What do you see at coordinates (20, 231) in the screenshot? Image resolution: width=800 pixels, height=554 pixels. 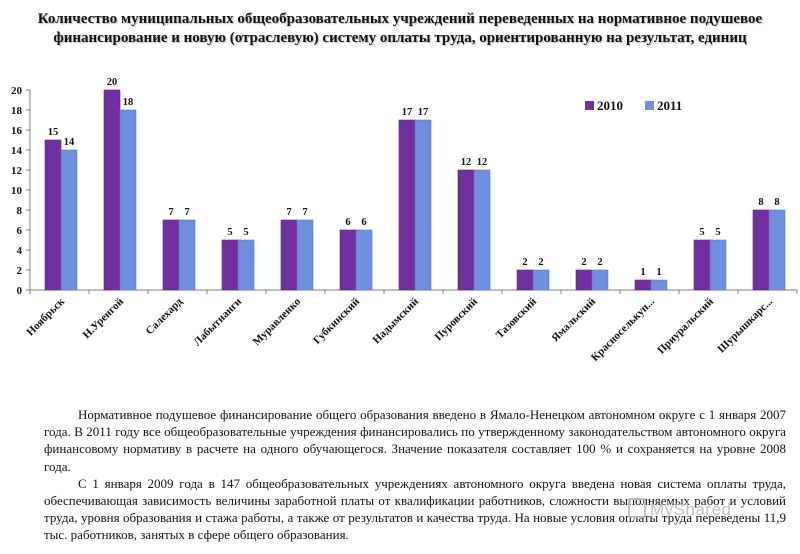 I see `y-tick-label: 6` at bounding box center [20, 231].